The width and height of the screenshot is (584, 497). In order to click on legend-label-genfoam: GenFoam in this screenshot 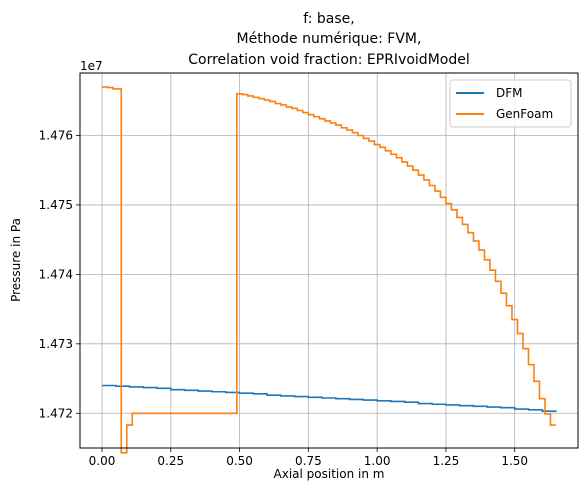, I will do `click(524, 114)`.